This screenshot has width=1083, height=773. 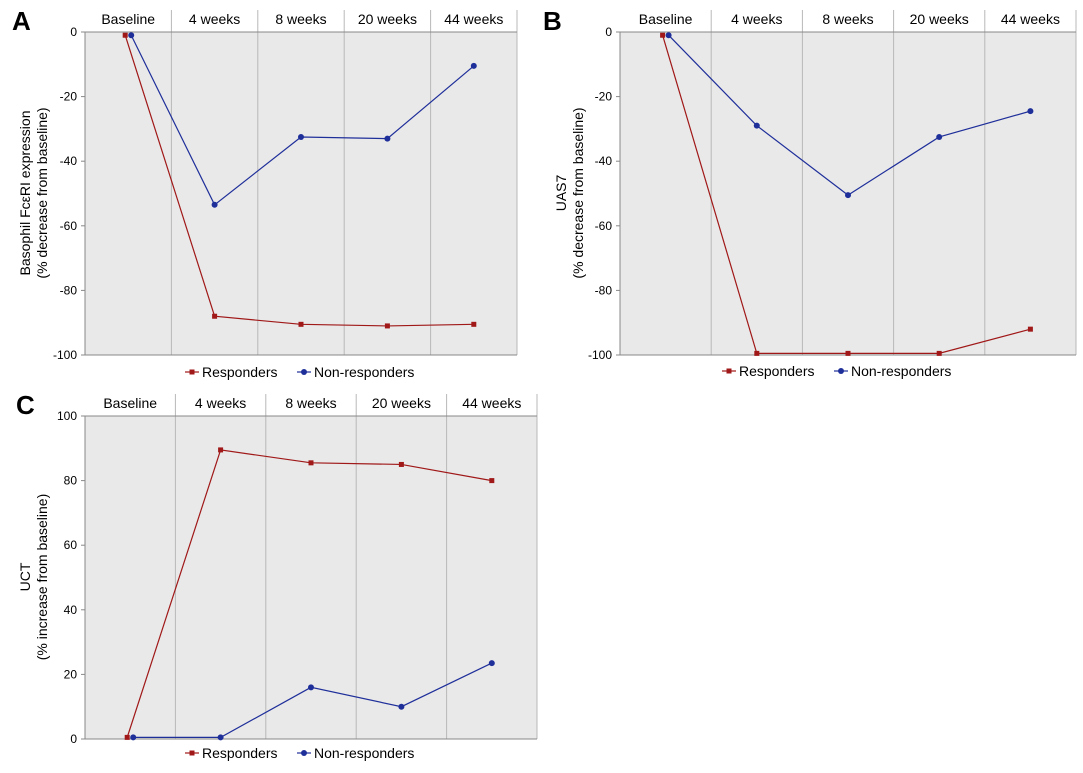 What do you see at coordinates (25, 576) in the screenshot?
I see `y-axis-title-line1: UCT` at bounding box center [25, 576].